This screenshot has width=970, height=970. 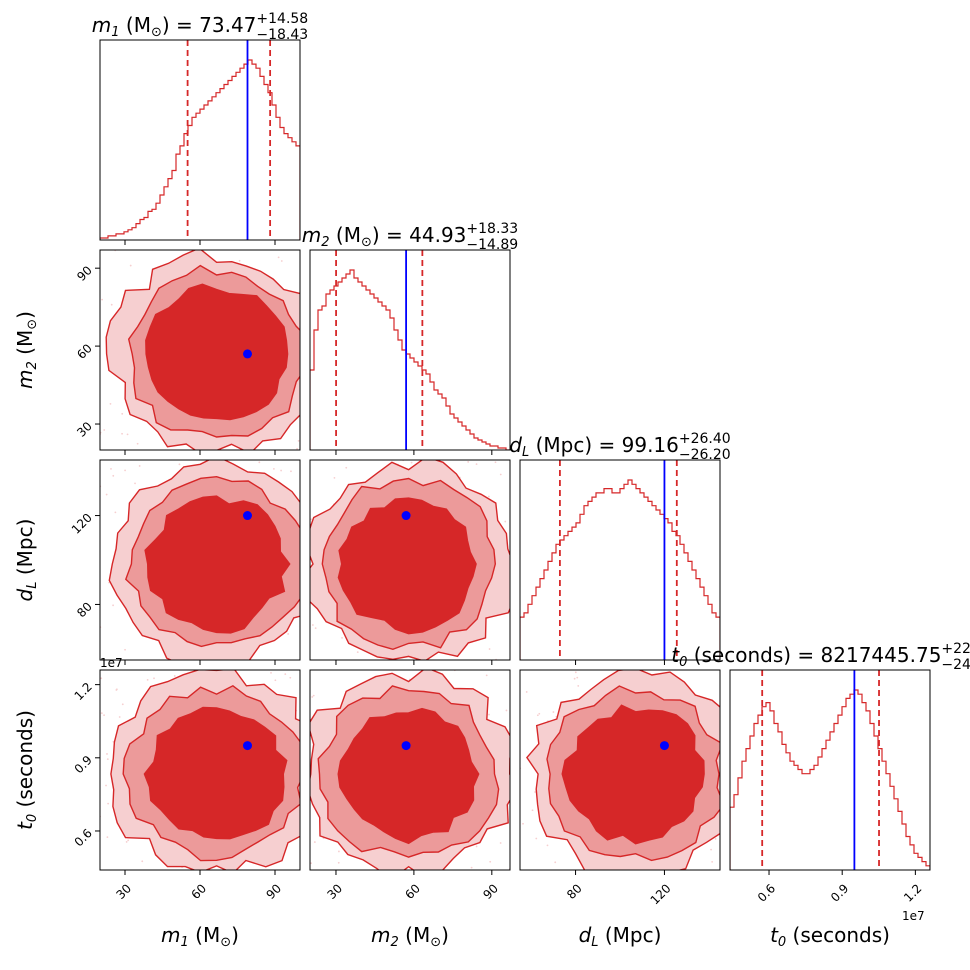 What do you see at coordinates (913, 916) in the screenshot?
I see `x-offset-label: 1e7` at bounding box center [913, 916].